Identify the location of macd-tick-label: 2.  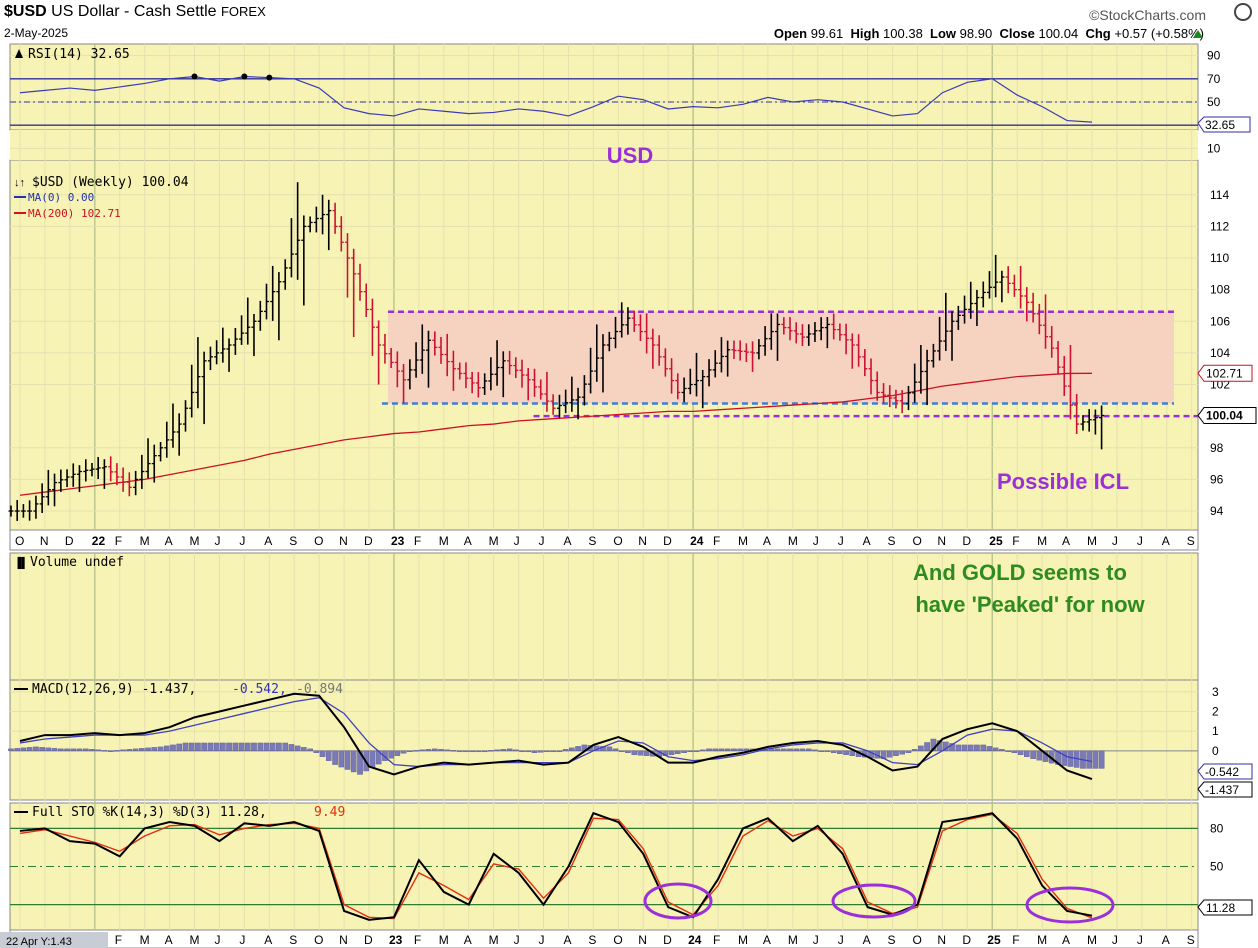
(1215, 711).